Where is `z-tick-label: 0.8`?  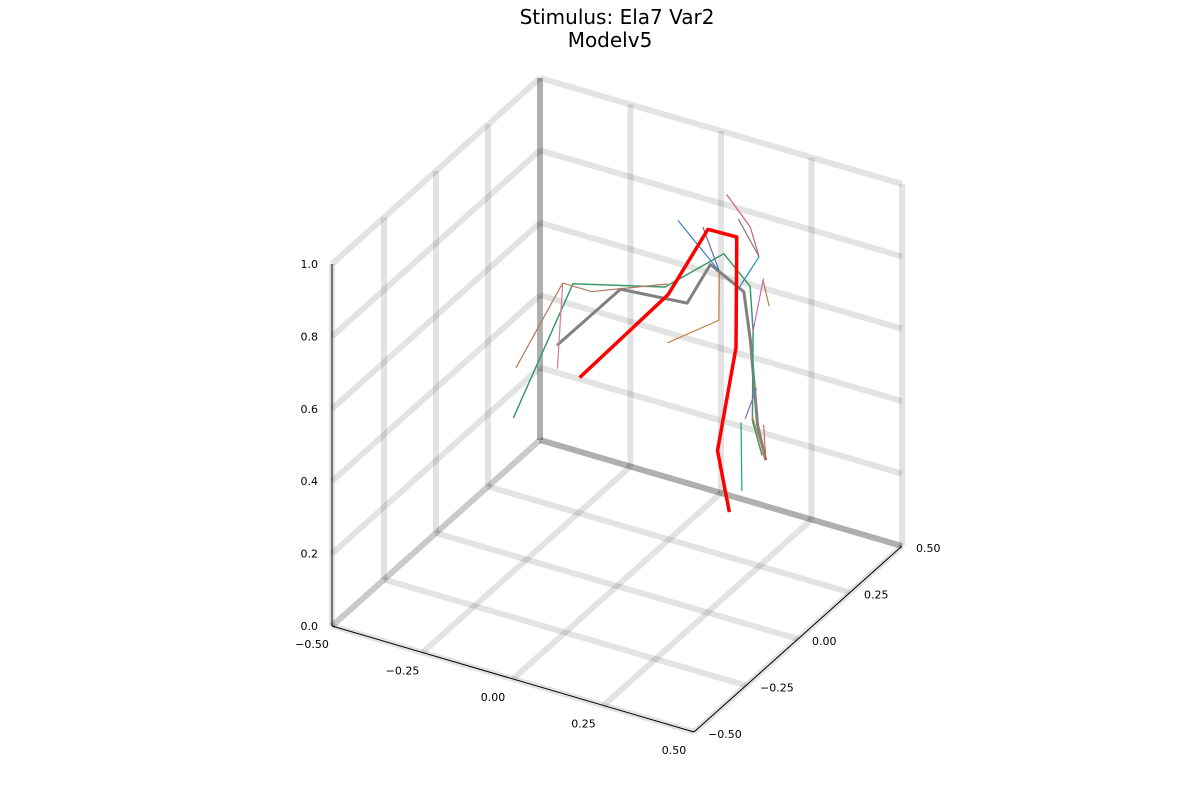 z-tick-label: 0.8 is located at coordinates (310, 336).